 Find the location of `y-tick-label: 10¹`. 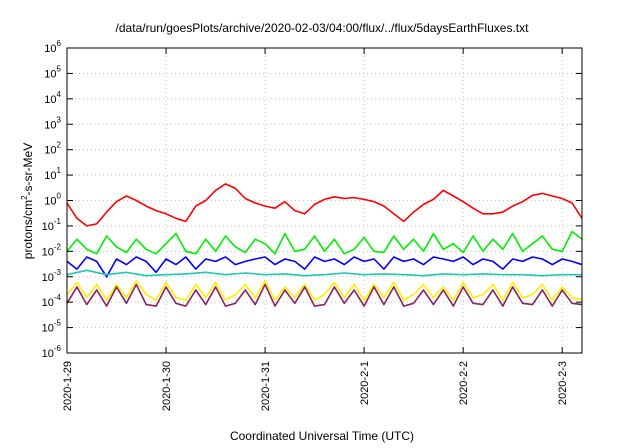

y-tick-label: 10¹ is located at coordinates (52, 174).